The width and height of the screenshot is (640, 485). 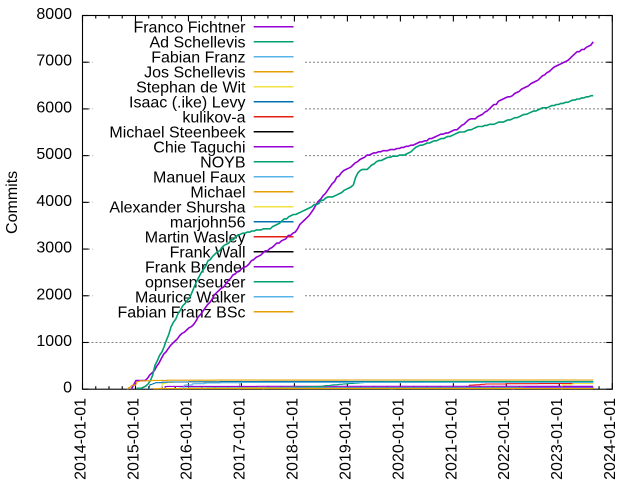 What do you see at coordinates (54, 61) in the screenshot?
I see `svg-text: 7000` at bounding box center [54, 61].